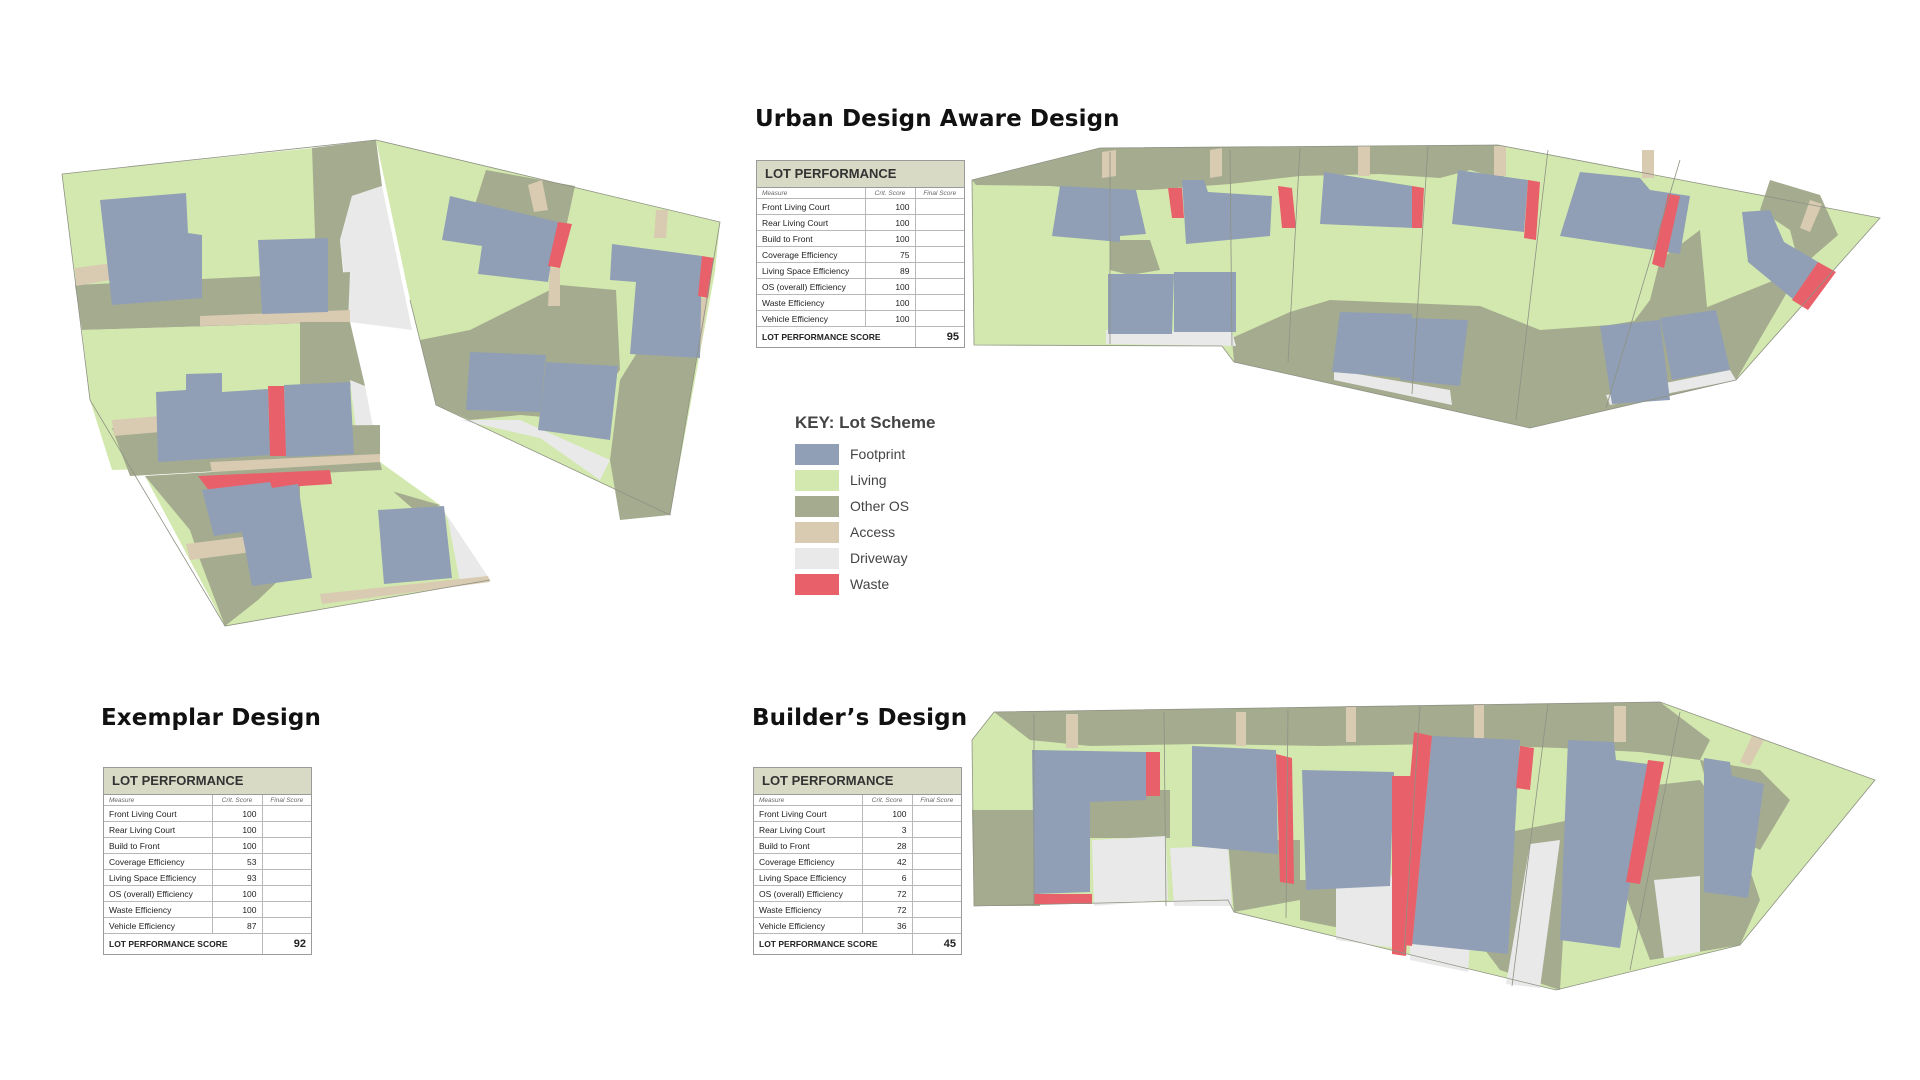 The height and width of the screenshot is (1080, 1920). What do you see at coordinates (211, 718) in the screenshot?
I see `exemplar-design-title: Exemplar Design` at bounding box center [211, 718].